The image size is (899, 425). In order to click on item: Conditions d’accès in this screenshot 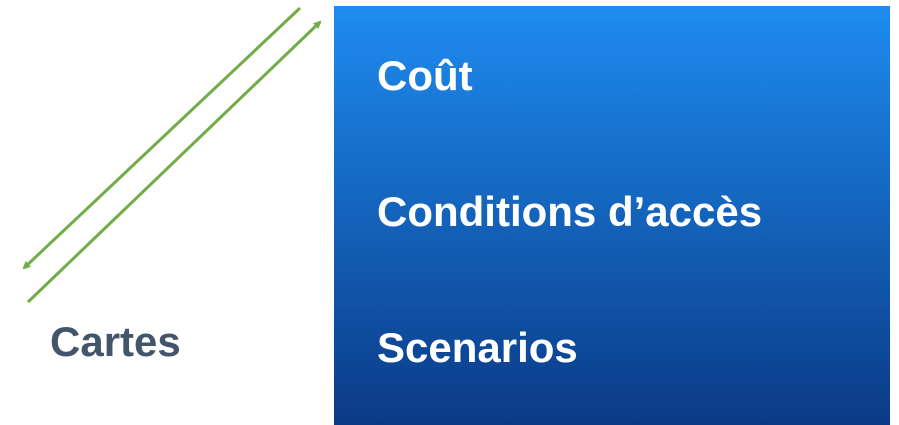, I will do `click(570, 211)`.